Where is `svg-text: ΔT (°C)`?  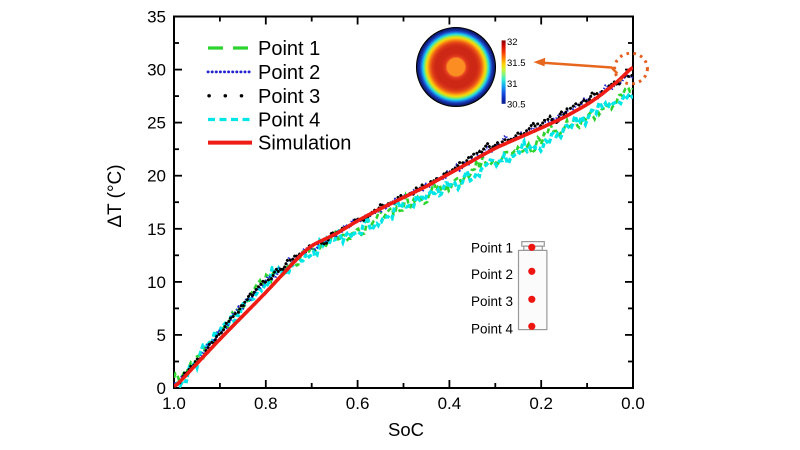
svg-text: ΔT (°C) is located at coordinates (115, 195).